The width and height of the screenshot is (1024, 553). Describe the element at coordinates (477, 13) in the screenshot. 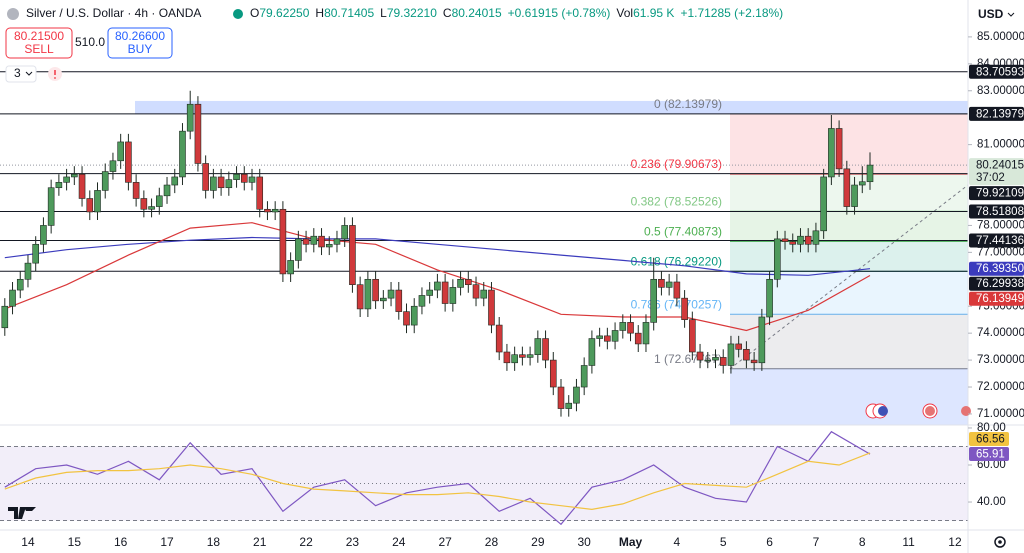

I see `legend-value: 80.24015` at that location.